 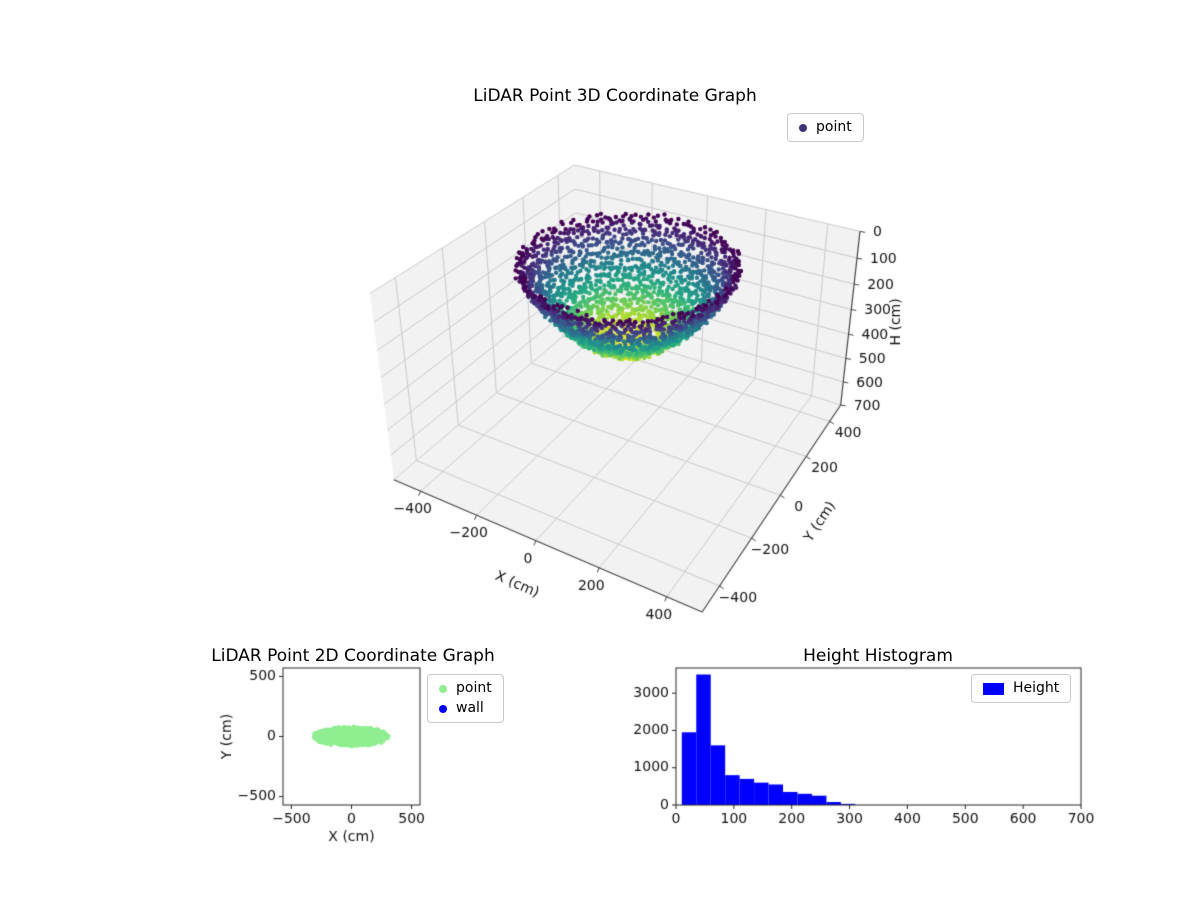 What do you see at coordinates (465, 698) in the screenshot?
I see `2d-plot-legend: point wall` at bounding box center [465, 698].